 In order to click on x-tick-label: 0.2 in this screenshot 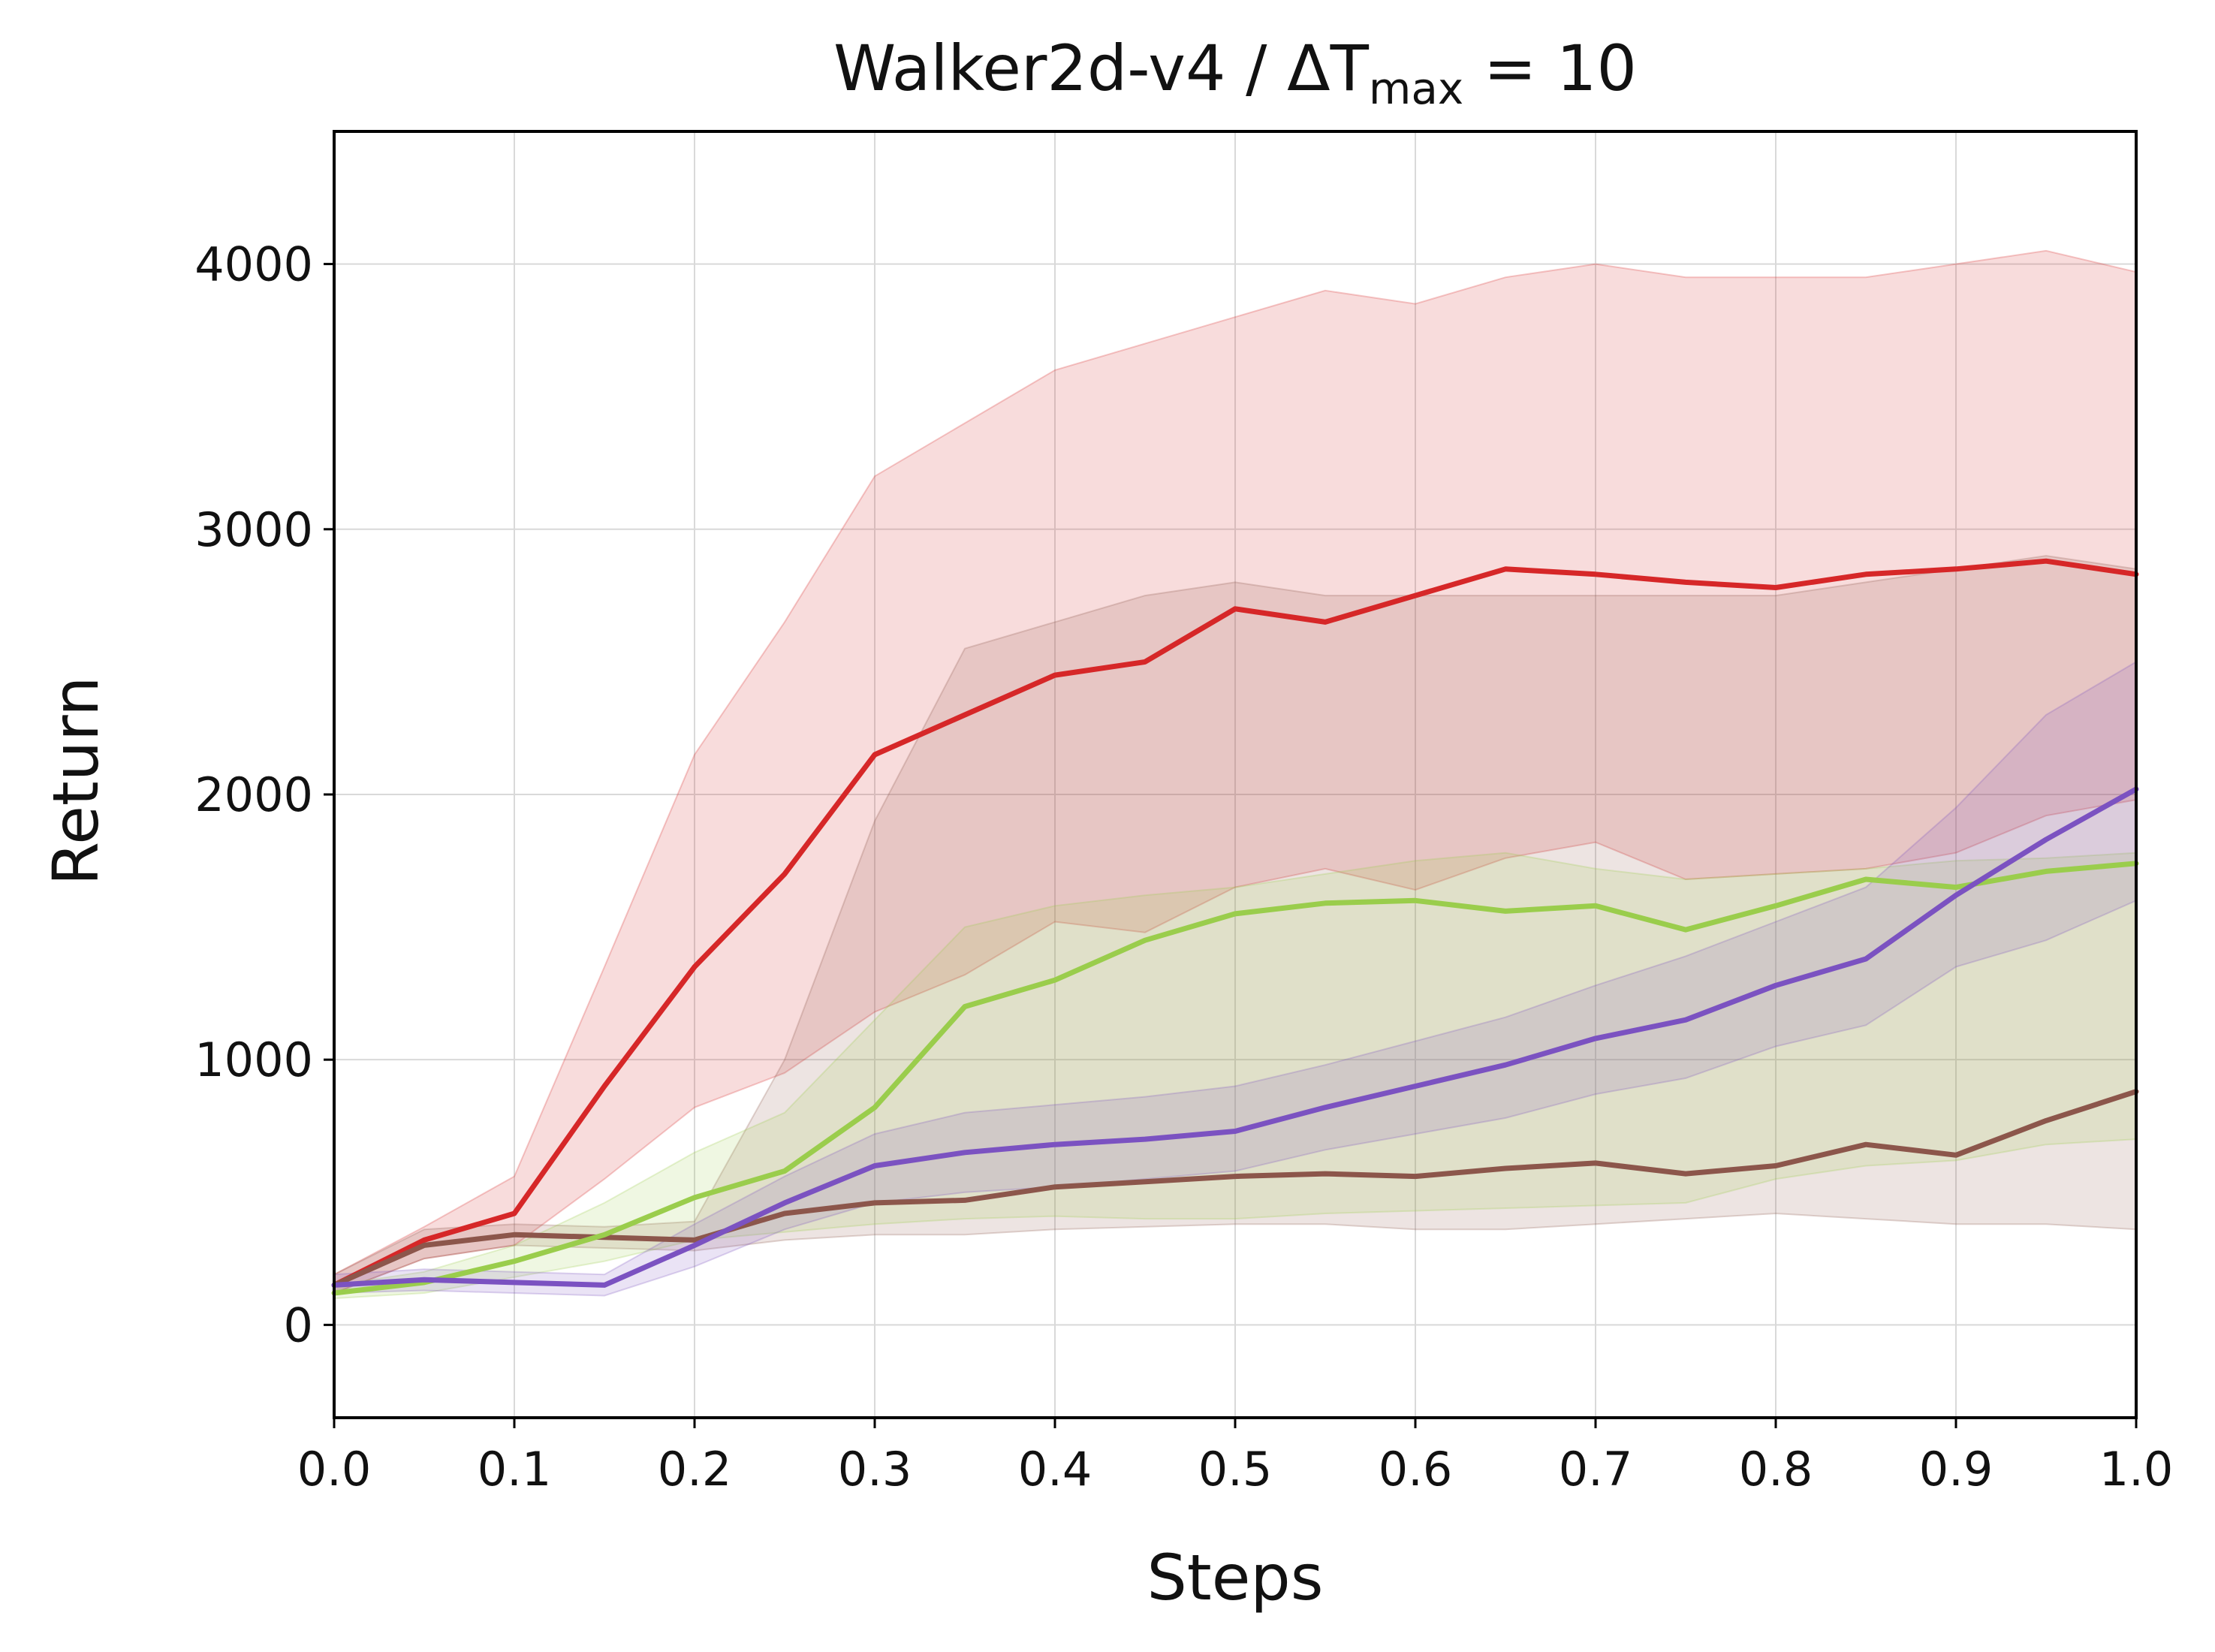, I will do `click(695, 1469)`.